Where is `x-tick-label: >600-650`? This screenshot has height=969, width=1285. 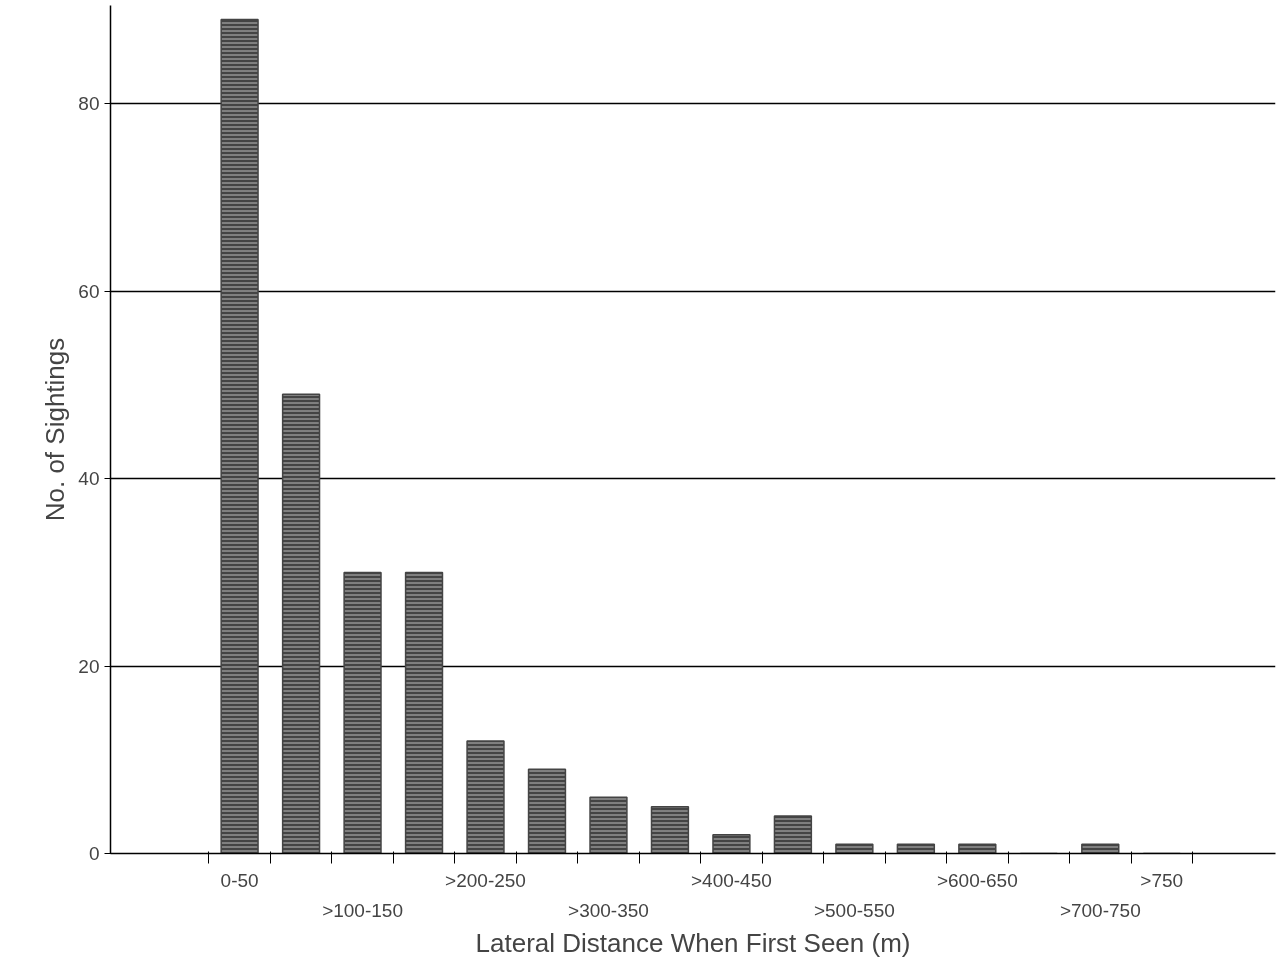
x-tick-label: >600-650 is located at coordinates (977, 880).